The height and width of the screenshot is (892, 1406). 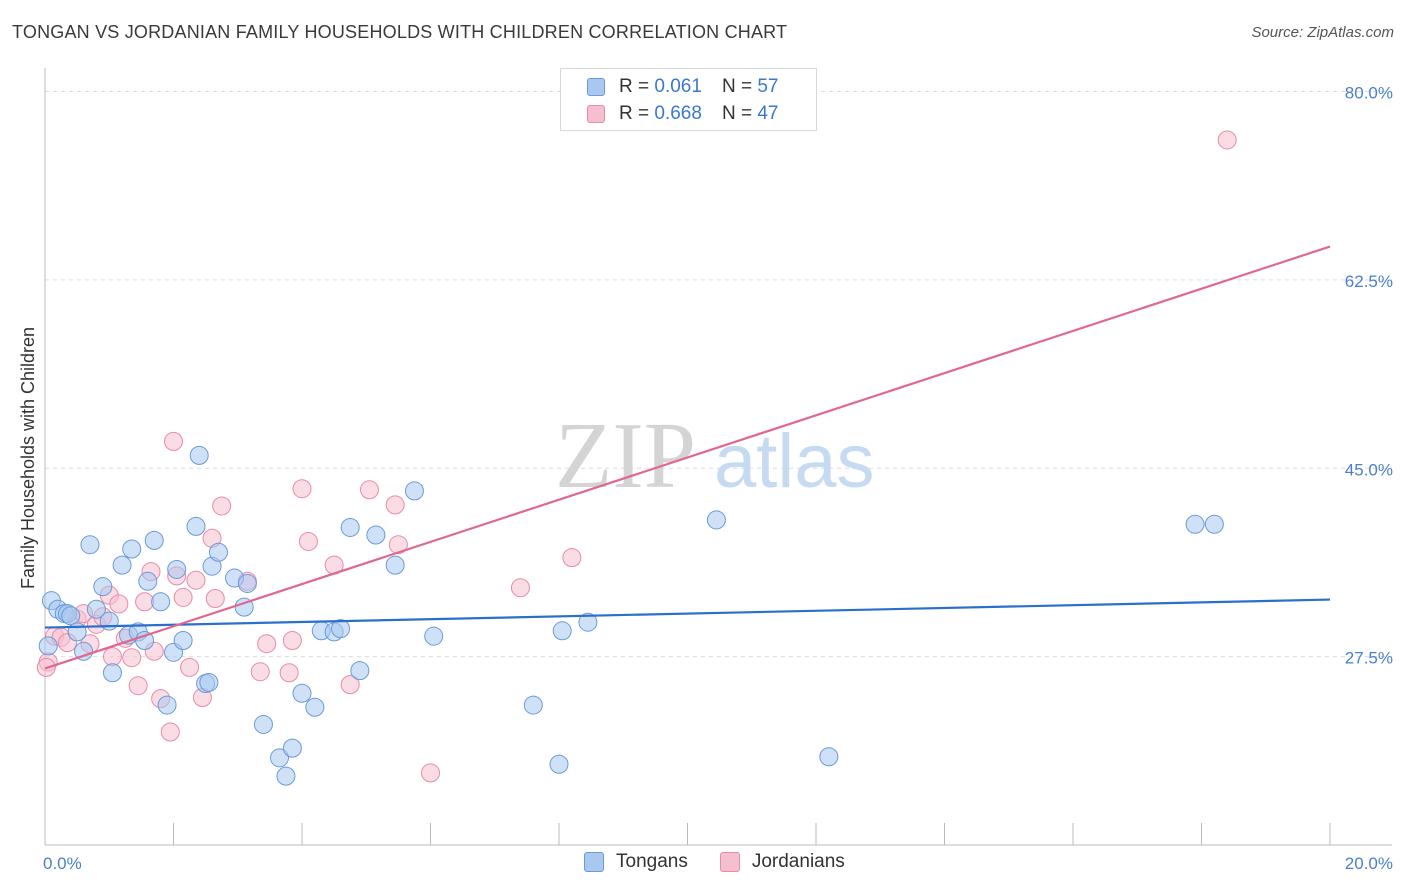 I want to click on watermark-zip: ZIP, so click(x=625, y=456).